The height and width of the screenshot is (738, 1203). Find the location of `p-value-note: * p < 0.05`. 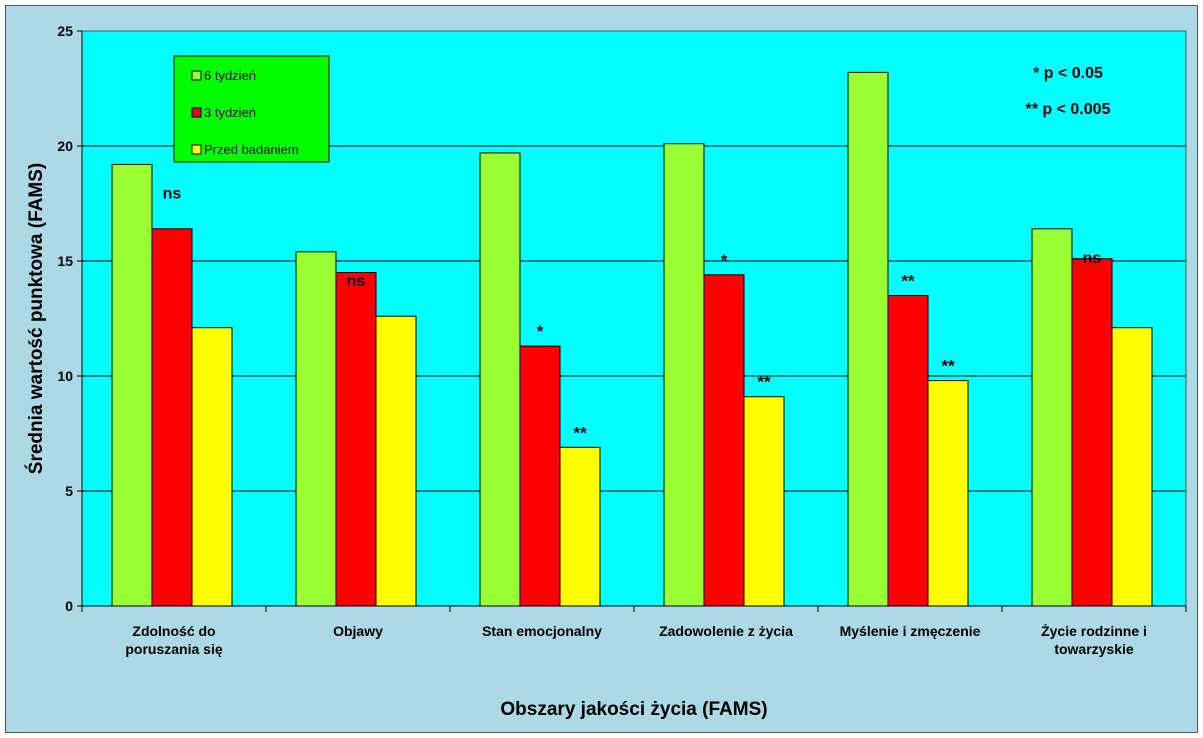

p-value-note: * p < 0.05 is located at coordinates (1068, 73).